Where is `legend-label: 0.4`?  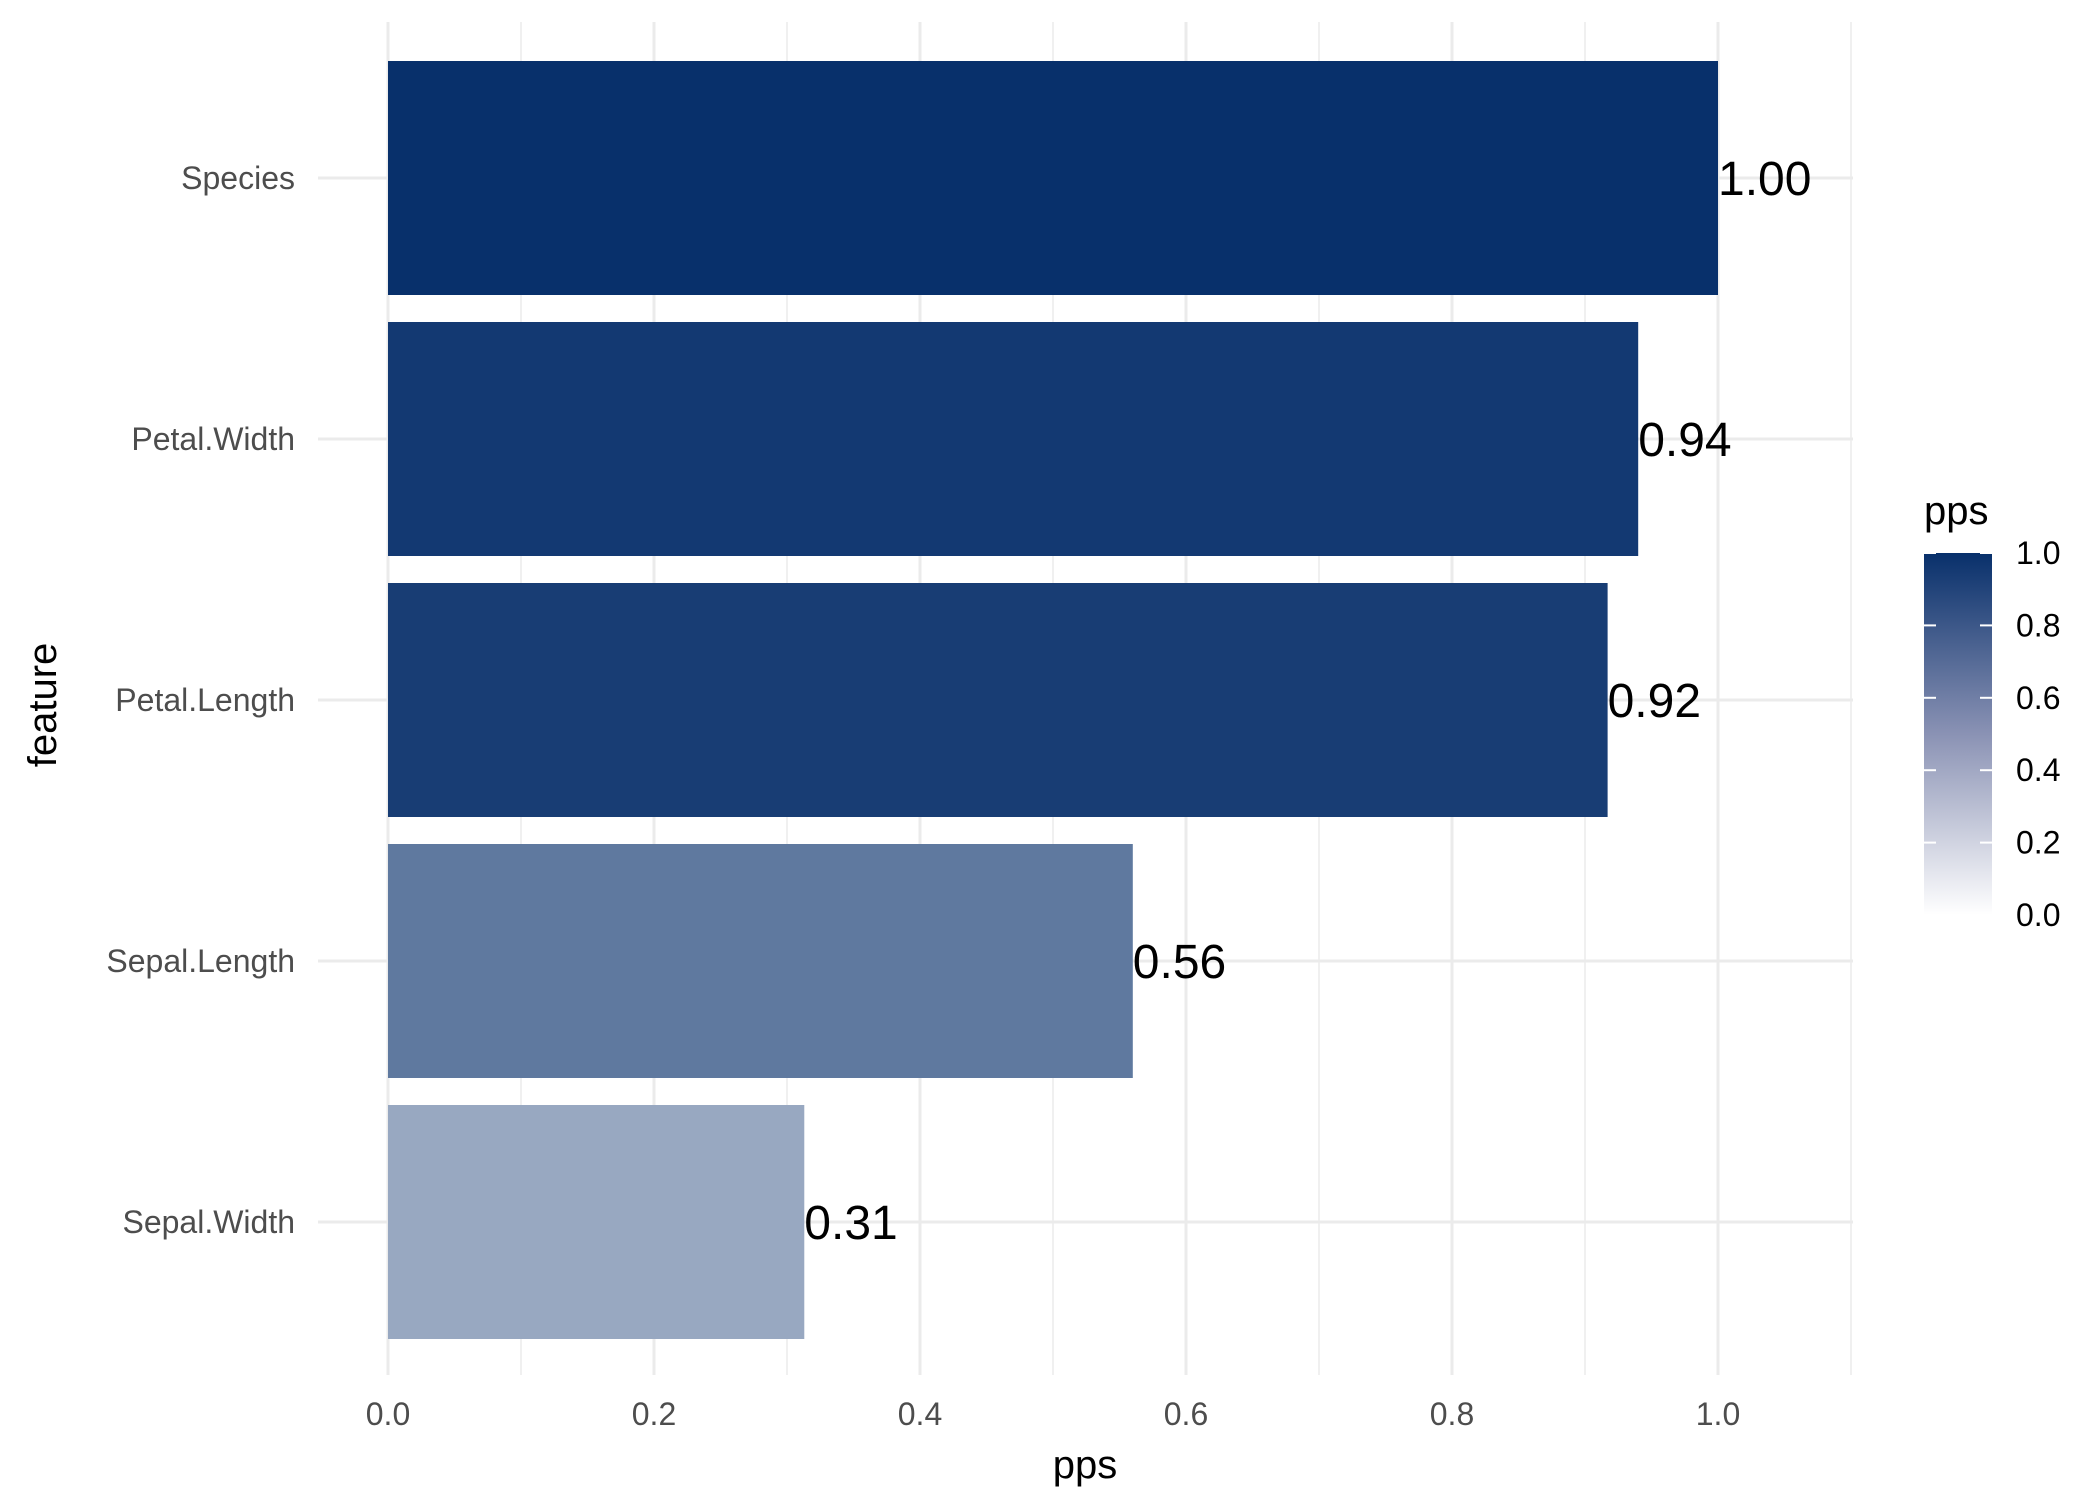
legend-label: 0.4 is located at coordinates (2038, 770).